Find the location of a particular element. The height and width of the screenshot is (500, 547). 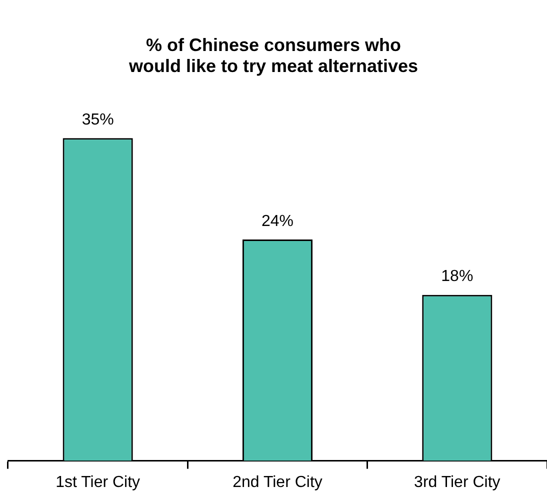

chart-title: % of Chinese consumers who would like to try meat alternatives is located at coordinates (274, 56).